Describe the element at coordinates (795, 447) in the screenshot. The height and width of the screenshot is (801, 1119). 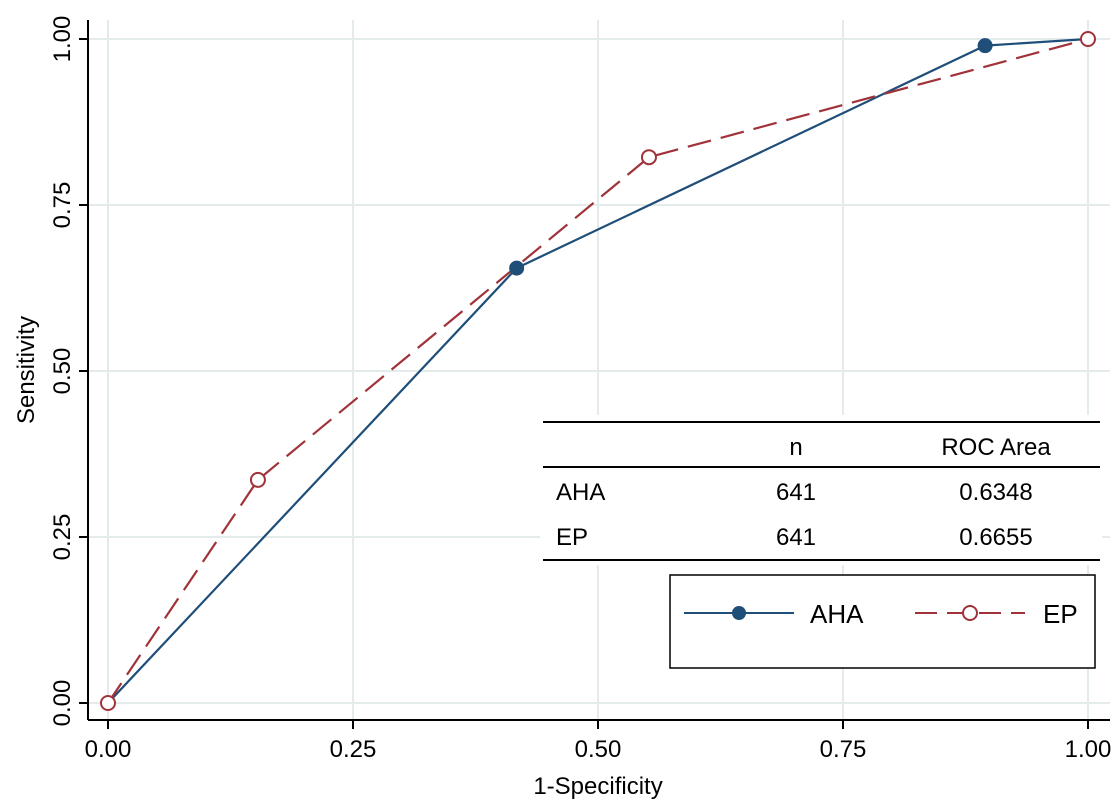
I see `table-header-n: n` at that location.